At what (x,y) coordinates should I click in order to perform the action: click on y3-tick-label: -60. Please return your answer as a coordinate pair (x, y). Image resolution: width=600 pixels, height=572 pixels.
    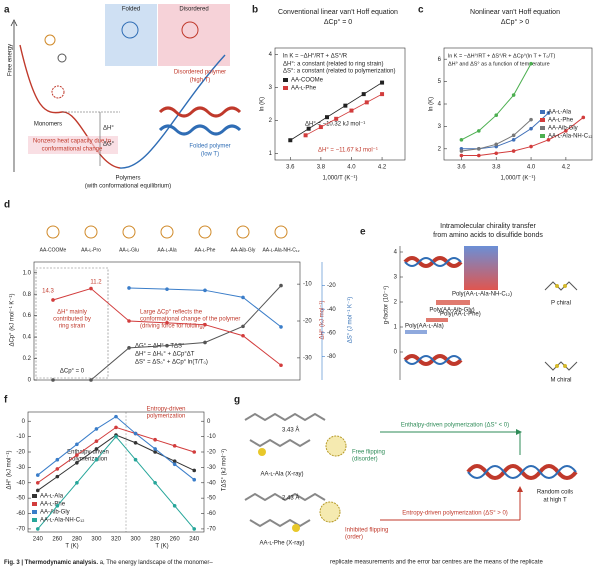
    Looking at the image, I should click on (331, 333).